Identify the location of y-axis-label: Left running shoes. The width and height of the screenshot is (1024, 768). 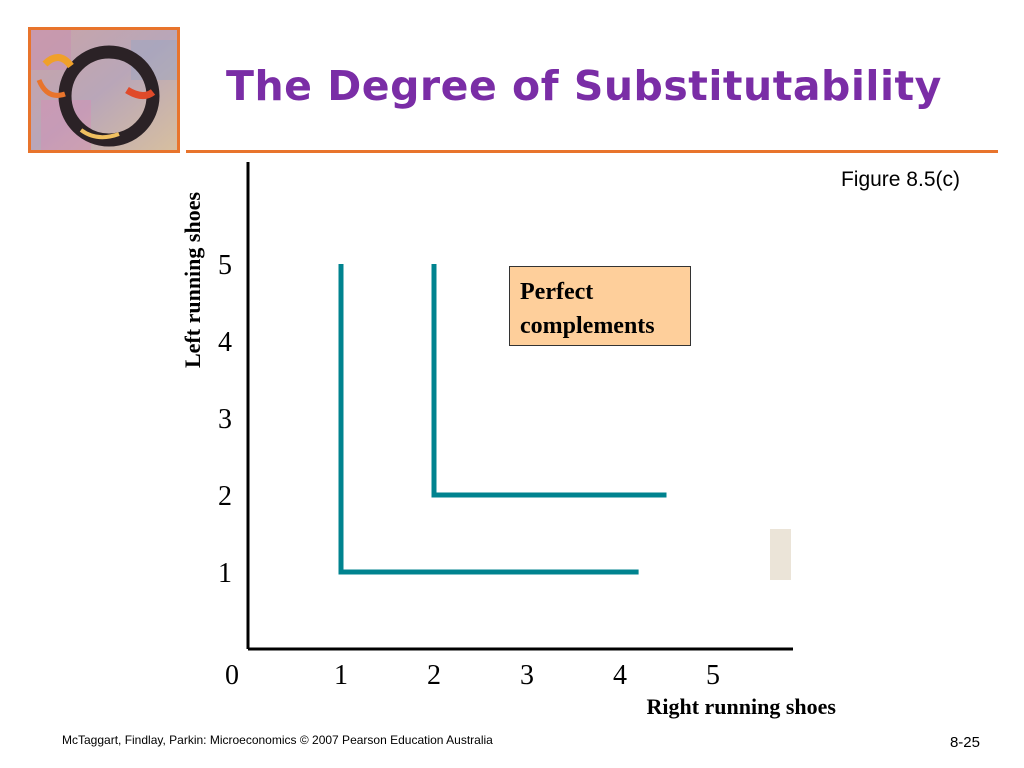
(192, 280).